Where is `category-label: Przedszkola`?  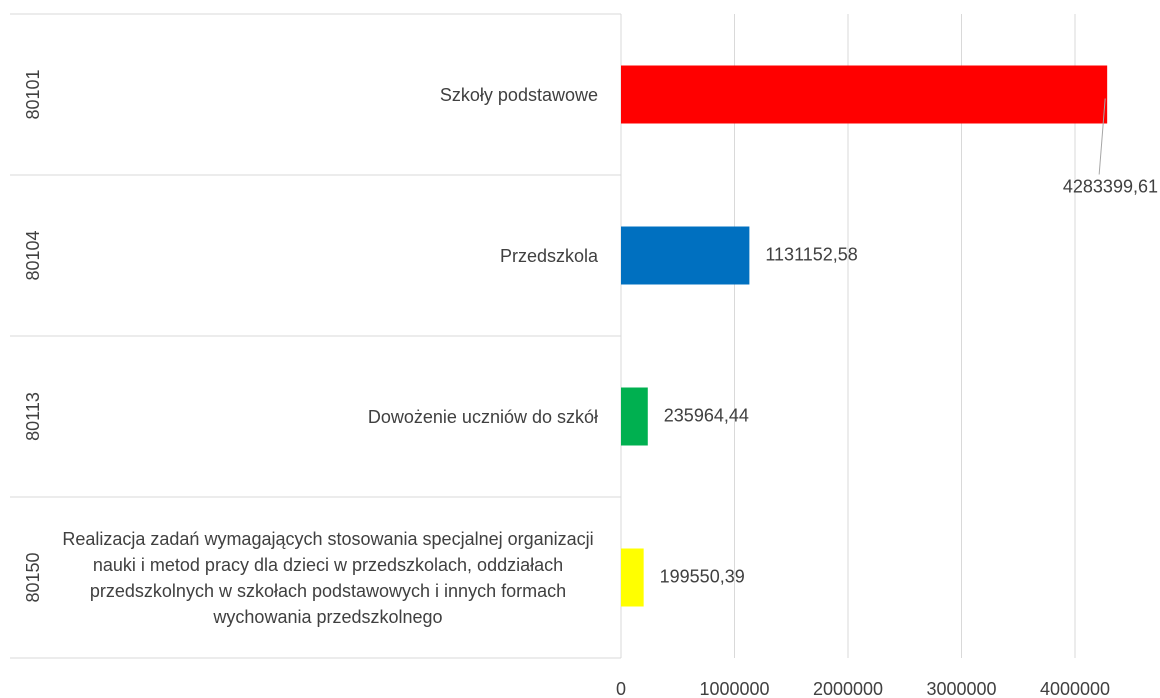
category-label: Przedszkola is located at coordinates (324, 255).